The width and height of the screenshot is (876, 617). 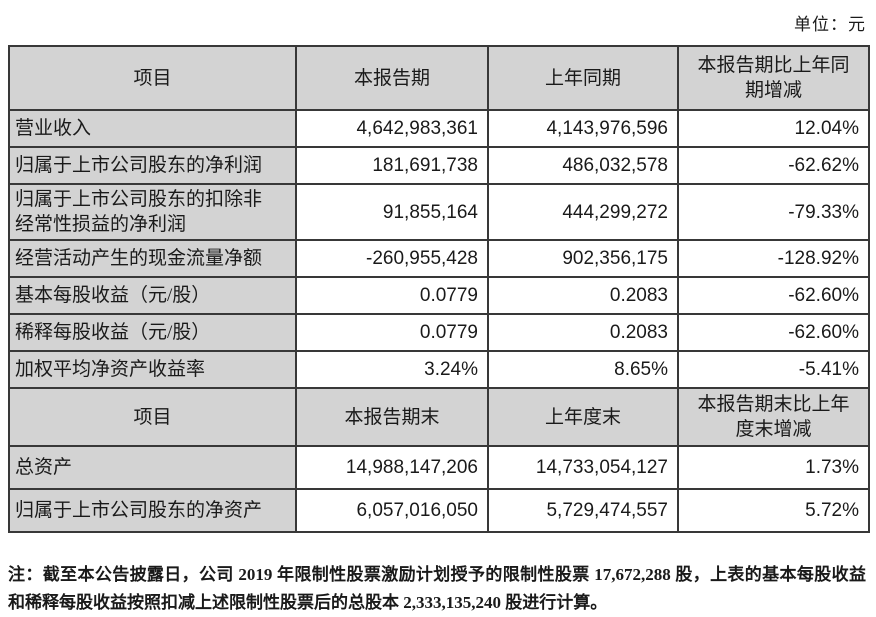 I want to click on row-label: 归属于上市公司股东的净资产, so click(x=152, y=510).